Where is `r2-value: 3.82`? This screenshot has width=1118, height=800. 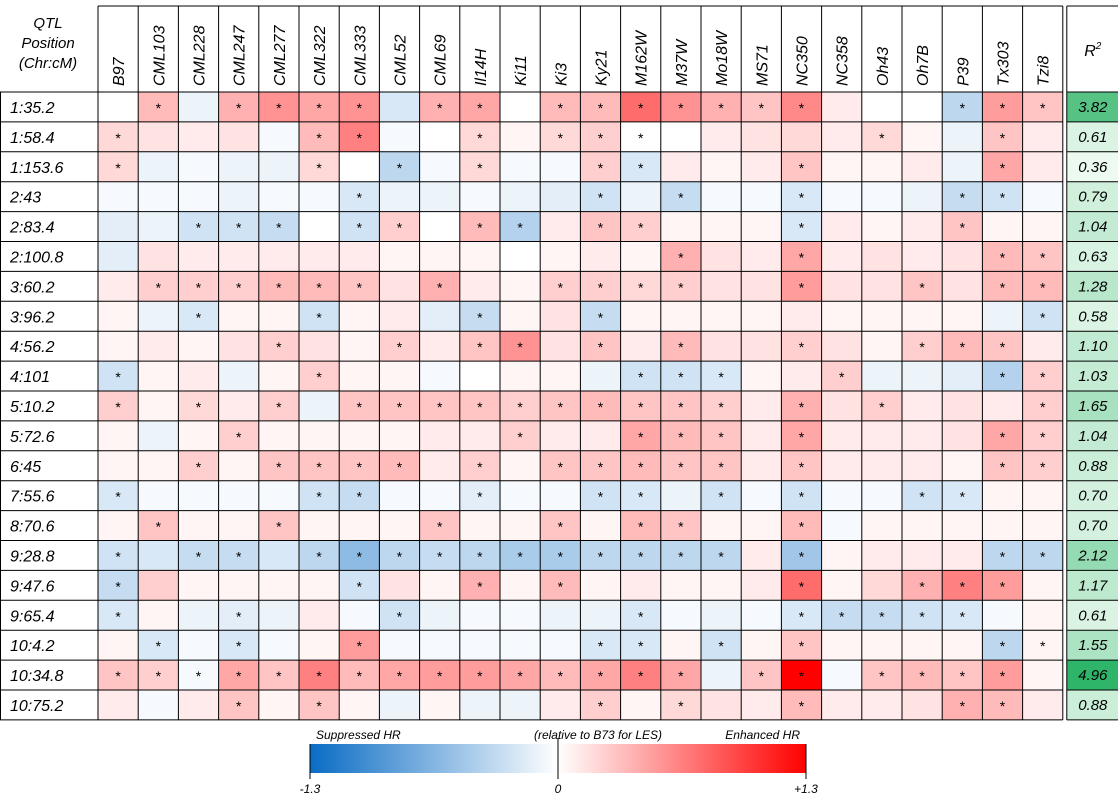 r2-value: 3.82 is located at coordinates (1093, 107).